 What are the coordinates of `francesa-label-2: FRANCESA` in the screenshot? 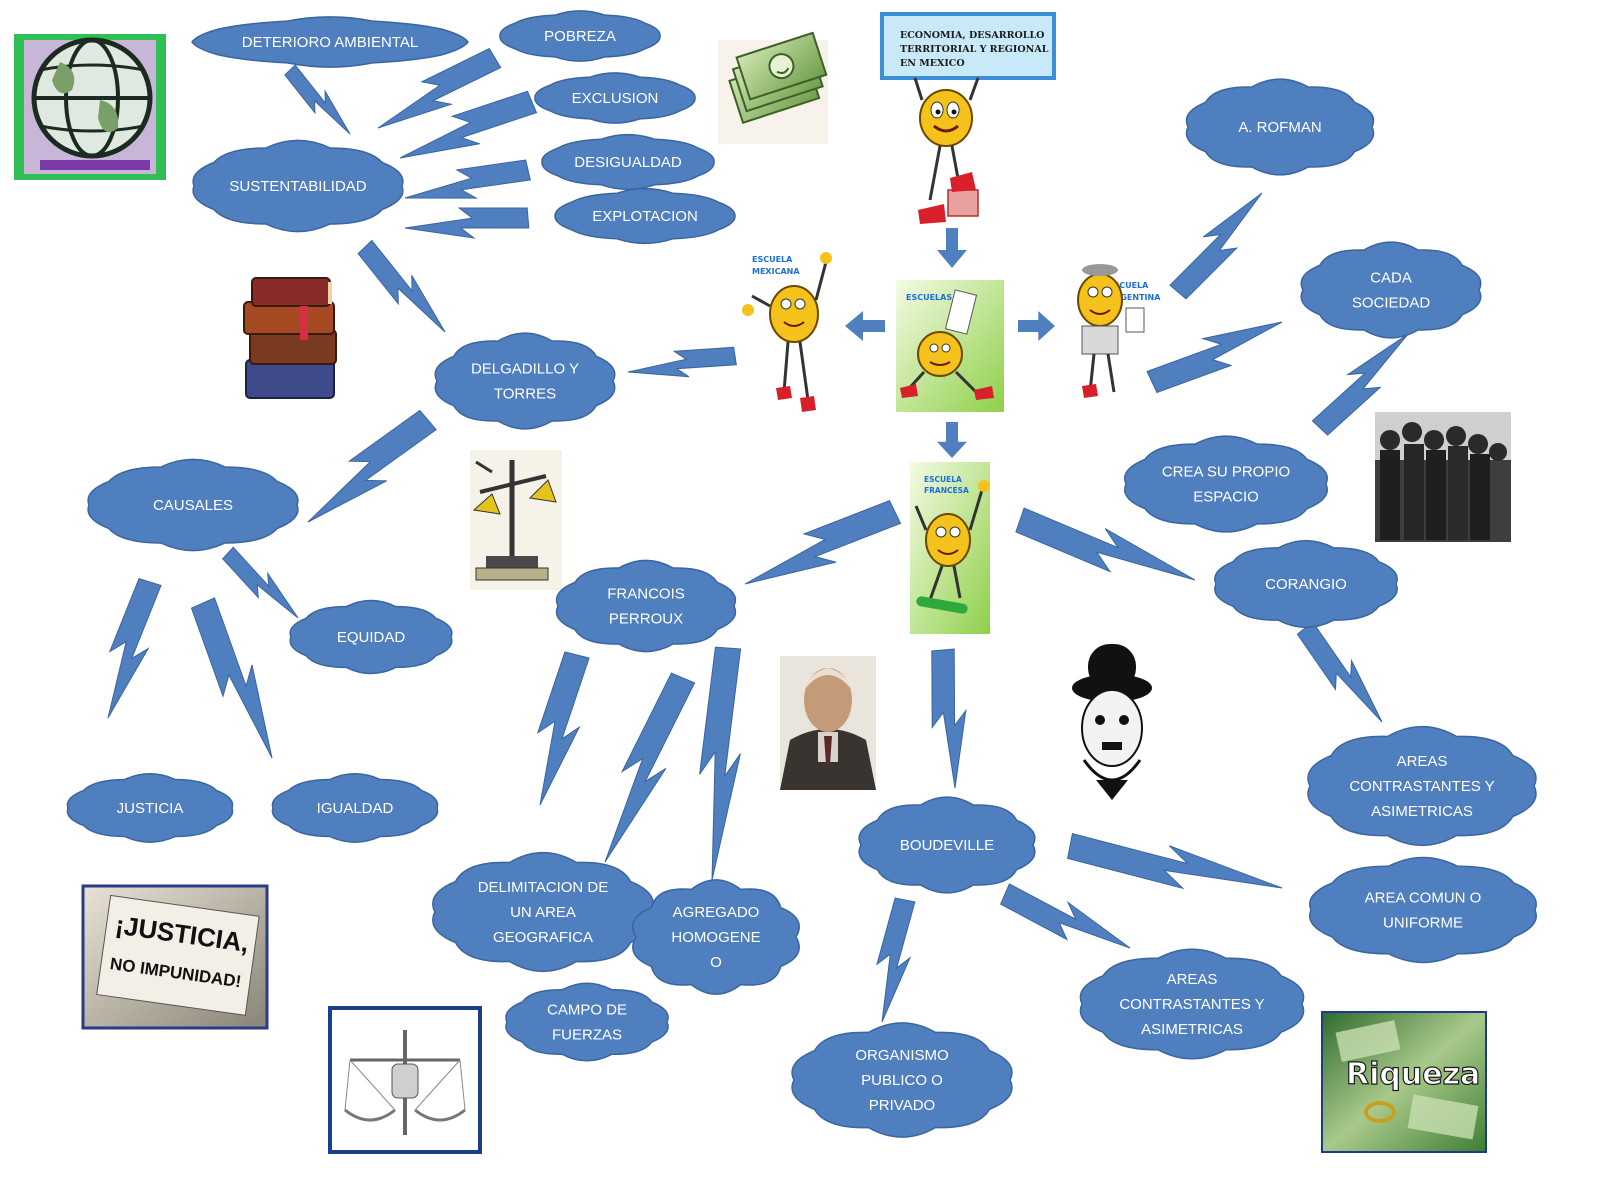 It's located at (946, 490).